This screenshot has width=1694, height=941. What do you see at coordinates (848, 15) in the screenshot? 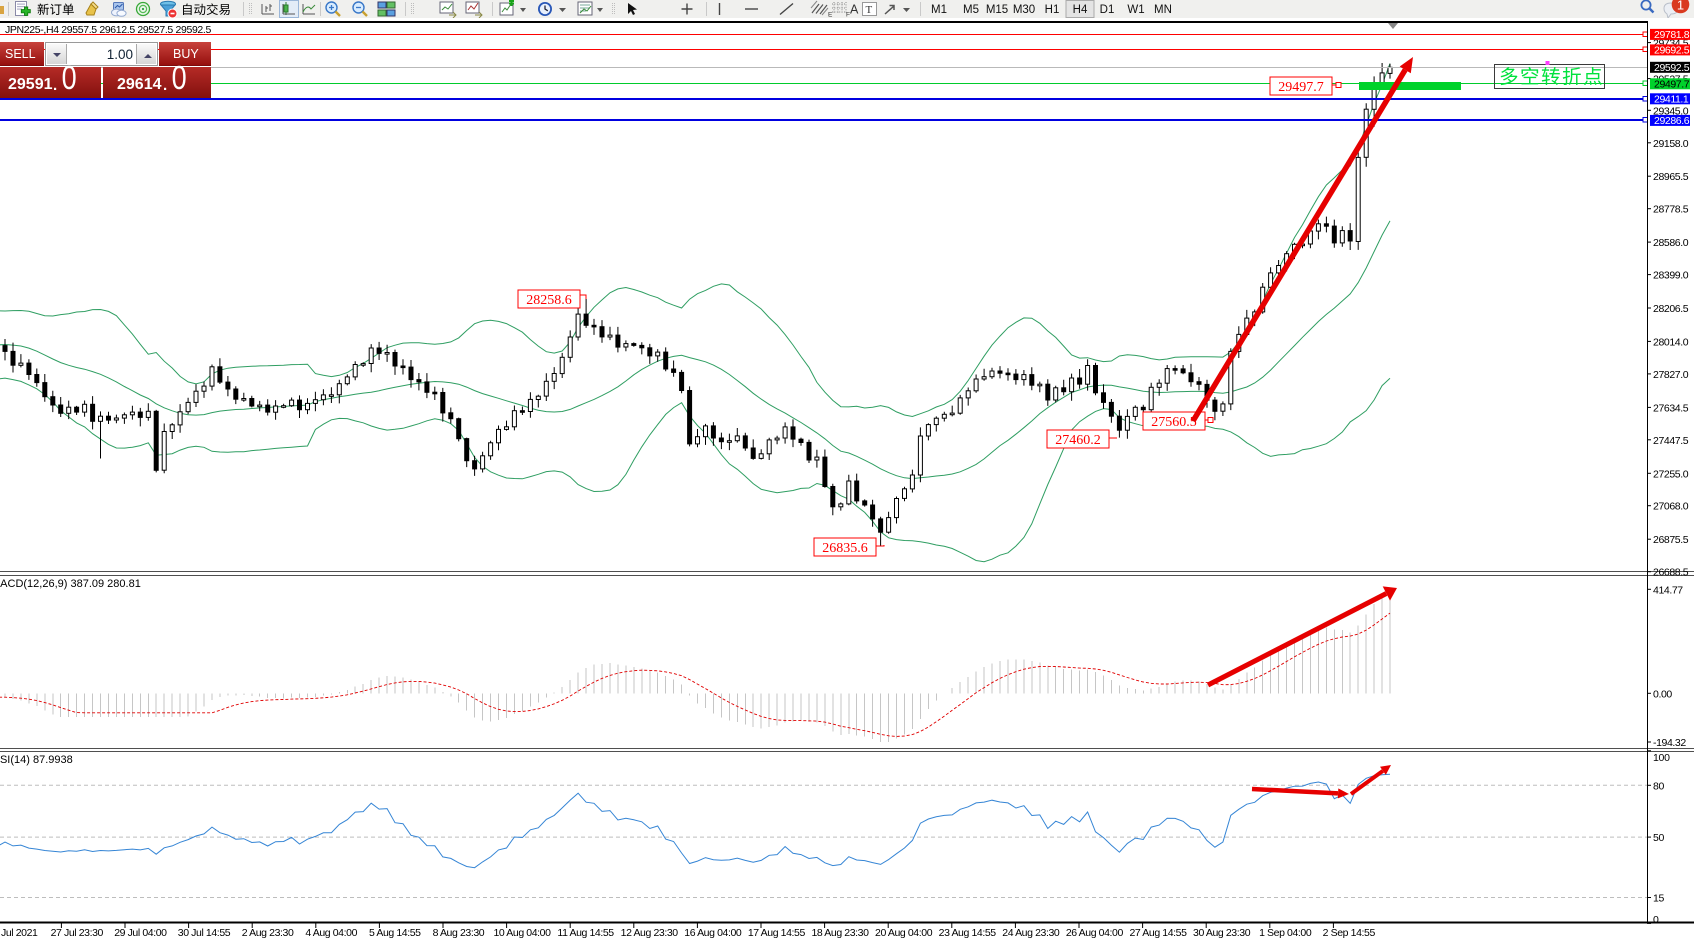
I see `svg-text: F` at bounding box center [848, 15].